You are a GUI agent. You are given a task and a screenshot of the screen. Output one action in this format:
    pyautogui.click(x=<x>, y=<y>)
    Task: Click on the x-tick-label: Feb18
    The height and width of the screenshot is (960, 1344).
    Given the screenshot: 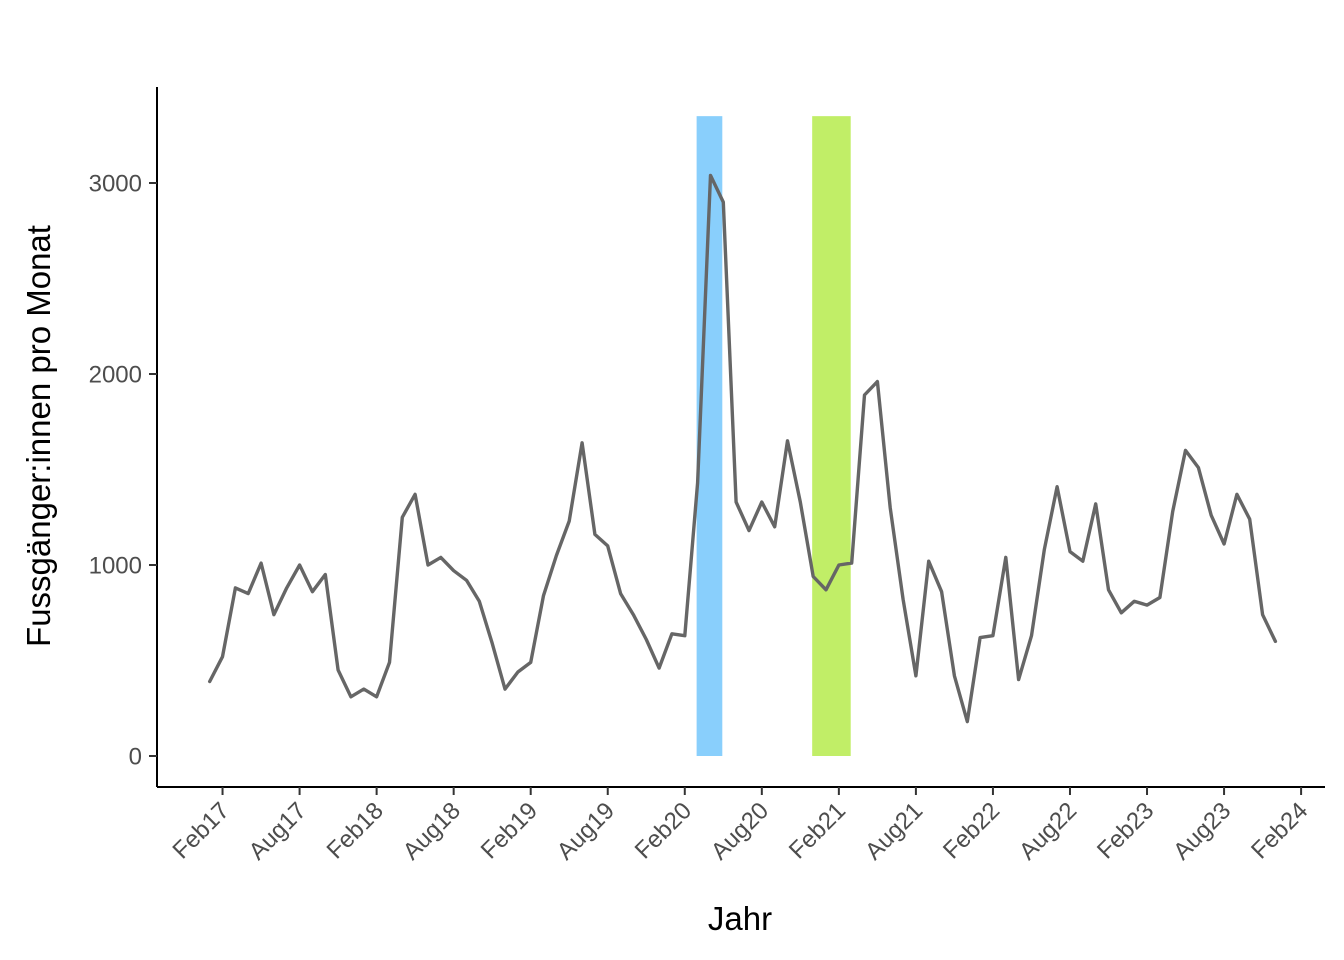 What is the action you would take?
    pyautogui.click(x=355, y=830)
    